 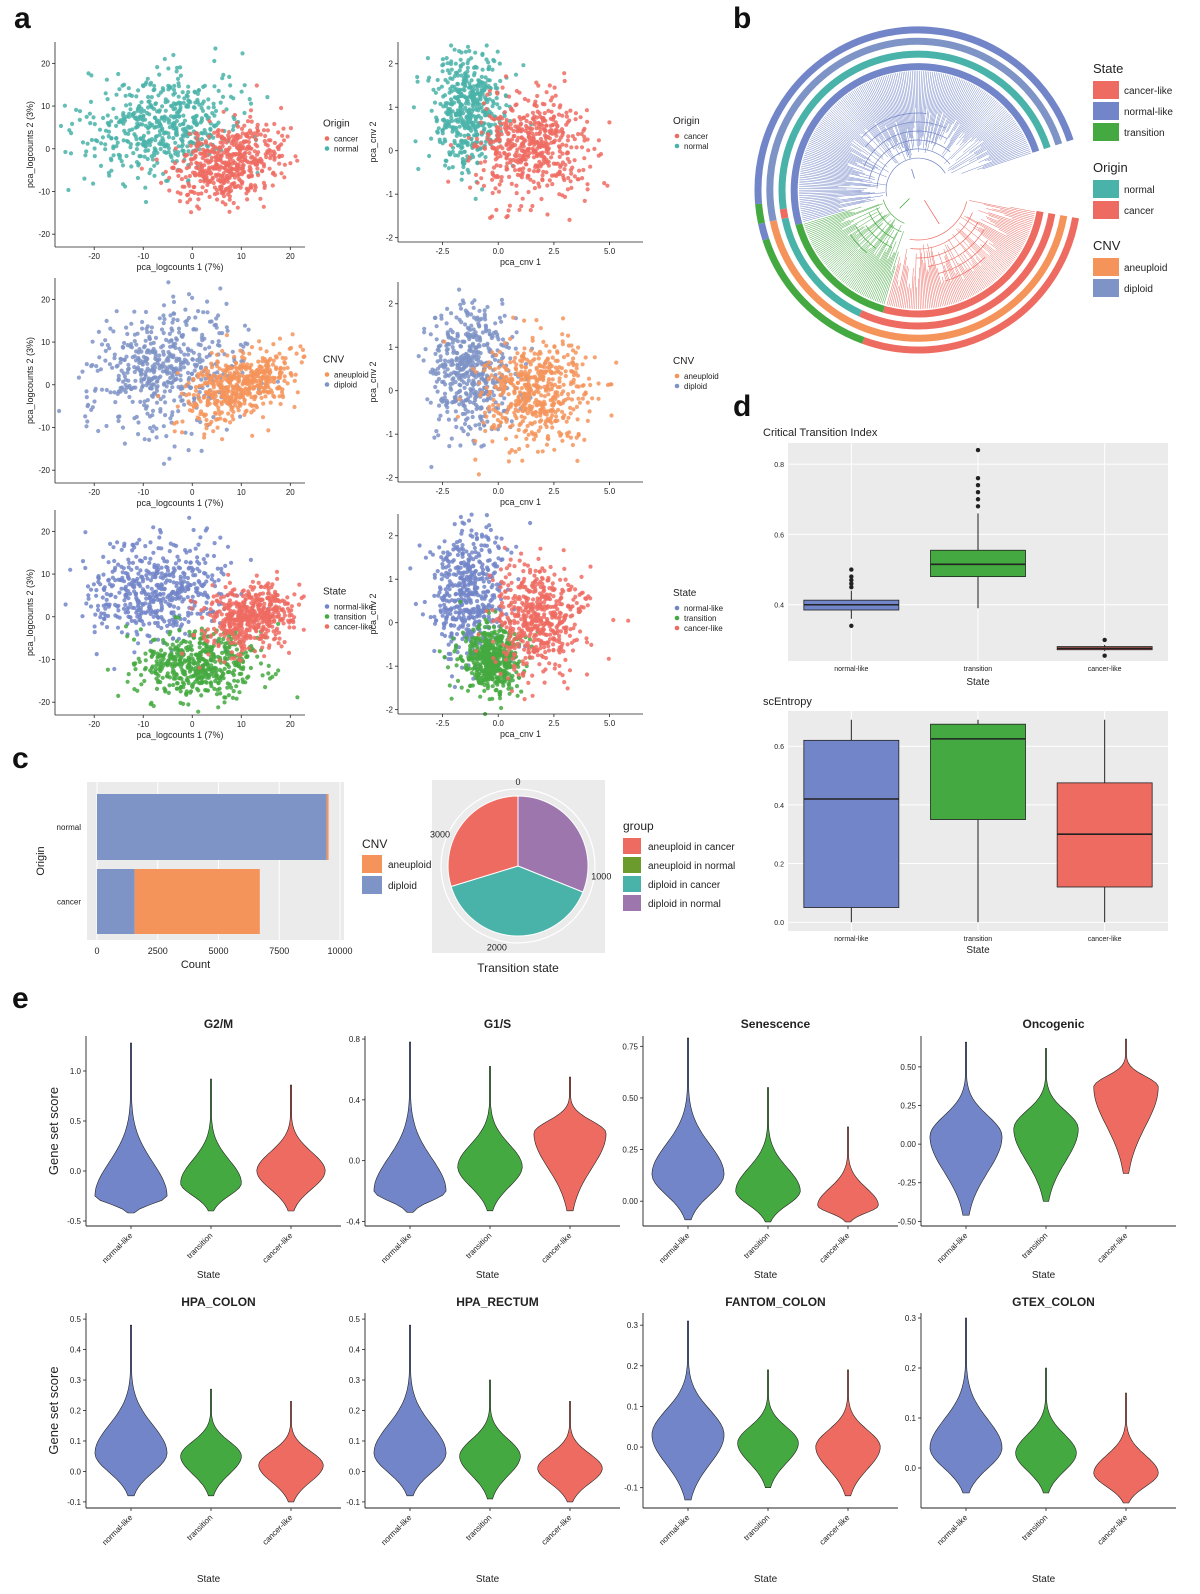 I want to click on y-tick-label: 0, so click(x=48, y=149).